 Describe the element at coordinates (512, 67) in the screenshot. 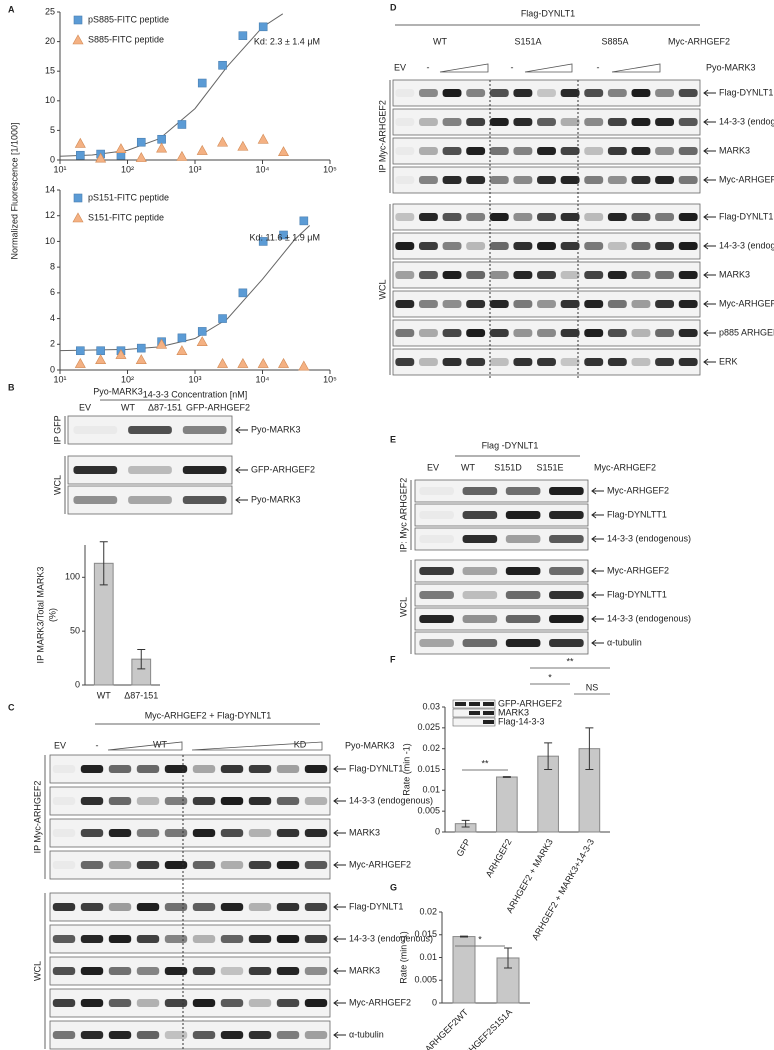

I see `lane-label: -` at that location.